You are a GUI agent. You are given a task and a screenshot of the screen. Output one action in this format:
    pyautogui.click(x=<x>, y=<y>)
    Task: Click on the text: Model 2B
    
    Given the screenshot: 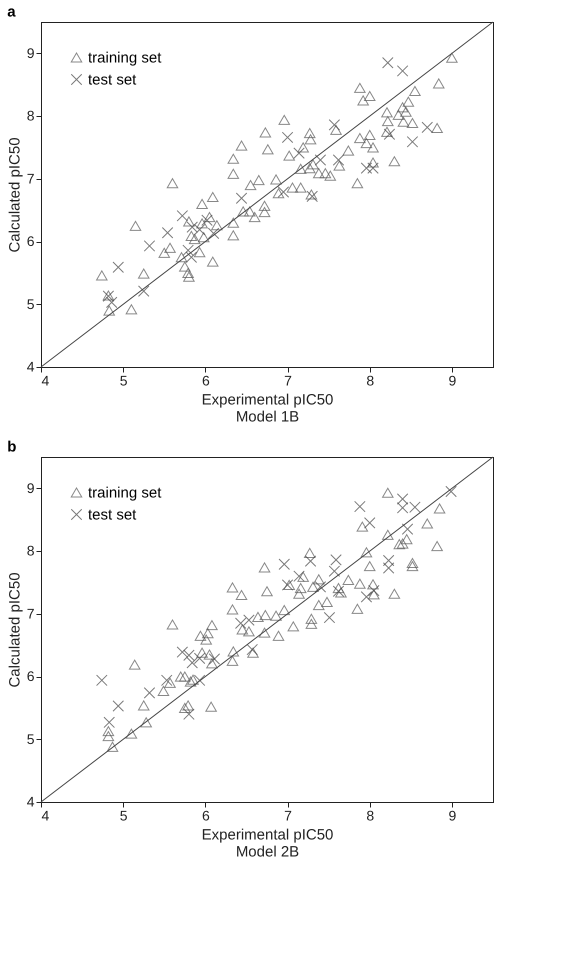 What is the action you would take?
    pyautogui.click(x=268, y=852)
    